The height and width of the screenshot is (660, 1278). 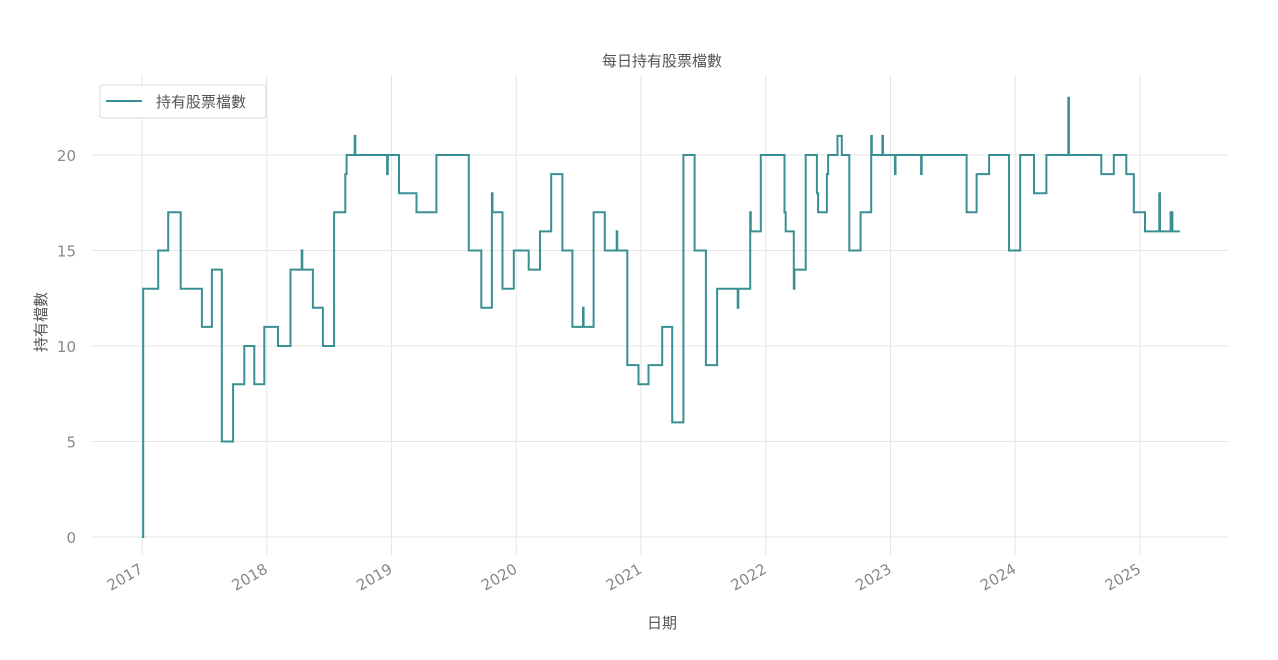 What do you see at coordinates (250, 577) in the screenshot?
I see `x-tick-label: 2018` at bounding box center [250, 577].